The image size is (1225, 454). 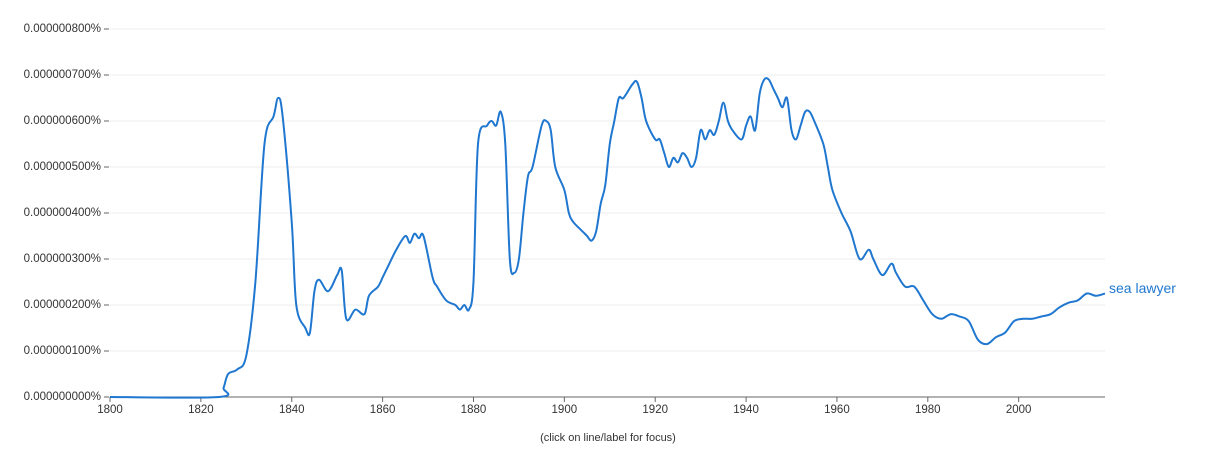 What do you see at coordinates (110, 410) in the screenshot?
I see `x-tick-label: 1800` at bounding box center [110, 410].